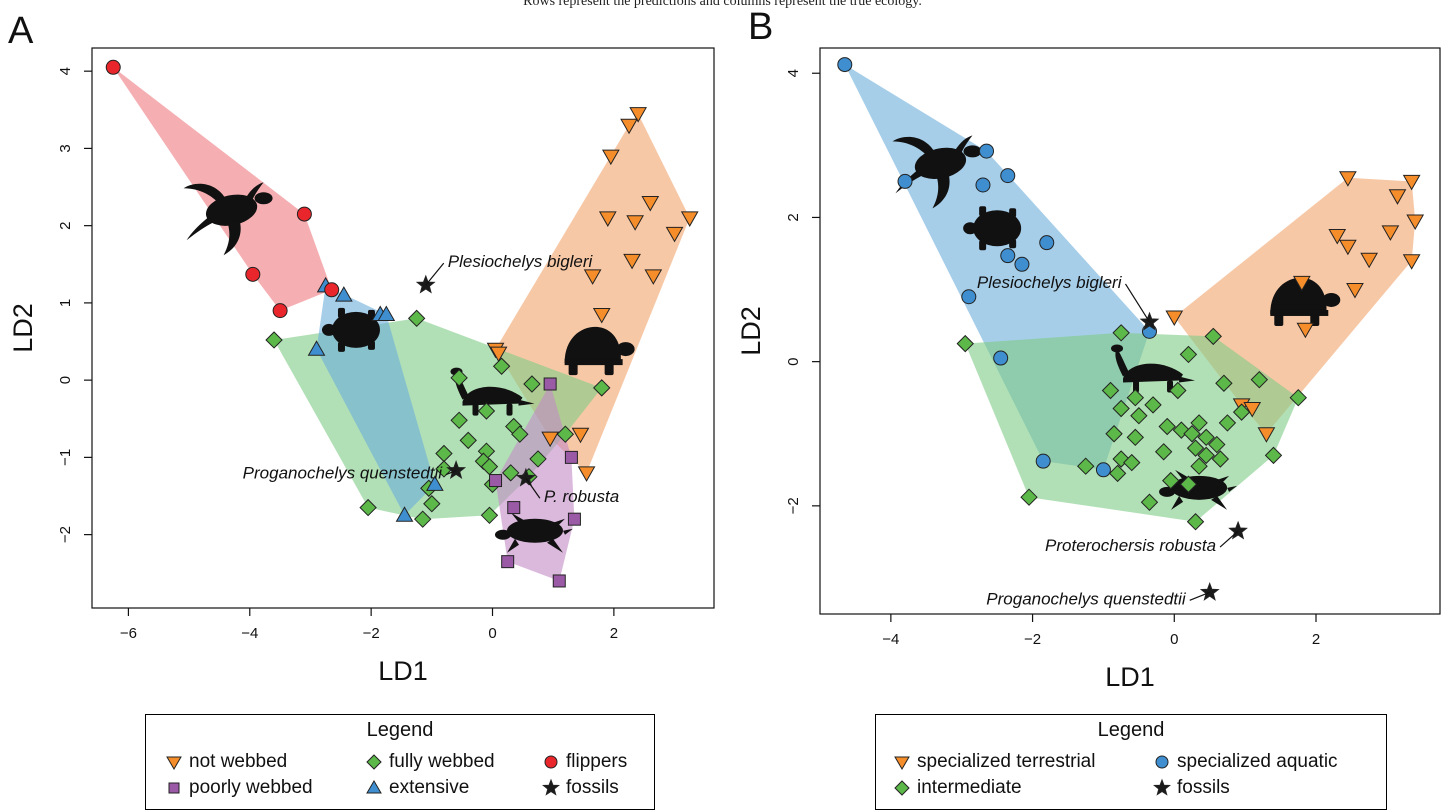  What do you see at coordinates (1257, 761) in the screenshot?
I see `legend-label: specialized aquatic` at bounding box center [1257, 761].